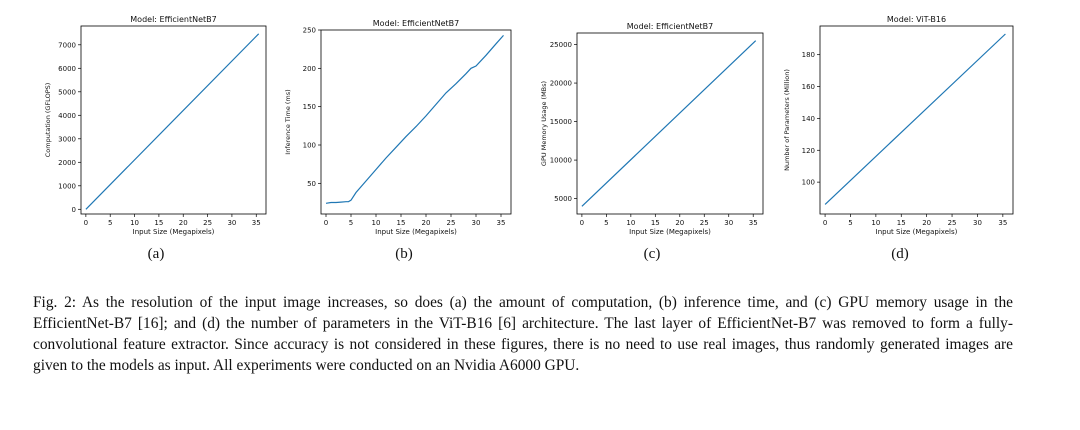 The image size is (1080, 430). I want to click on y-tick-label: 50, so click(311, 184).